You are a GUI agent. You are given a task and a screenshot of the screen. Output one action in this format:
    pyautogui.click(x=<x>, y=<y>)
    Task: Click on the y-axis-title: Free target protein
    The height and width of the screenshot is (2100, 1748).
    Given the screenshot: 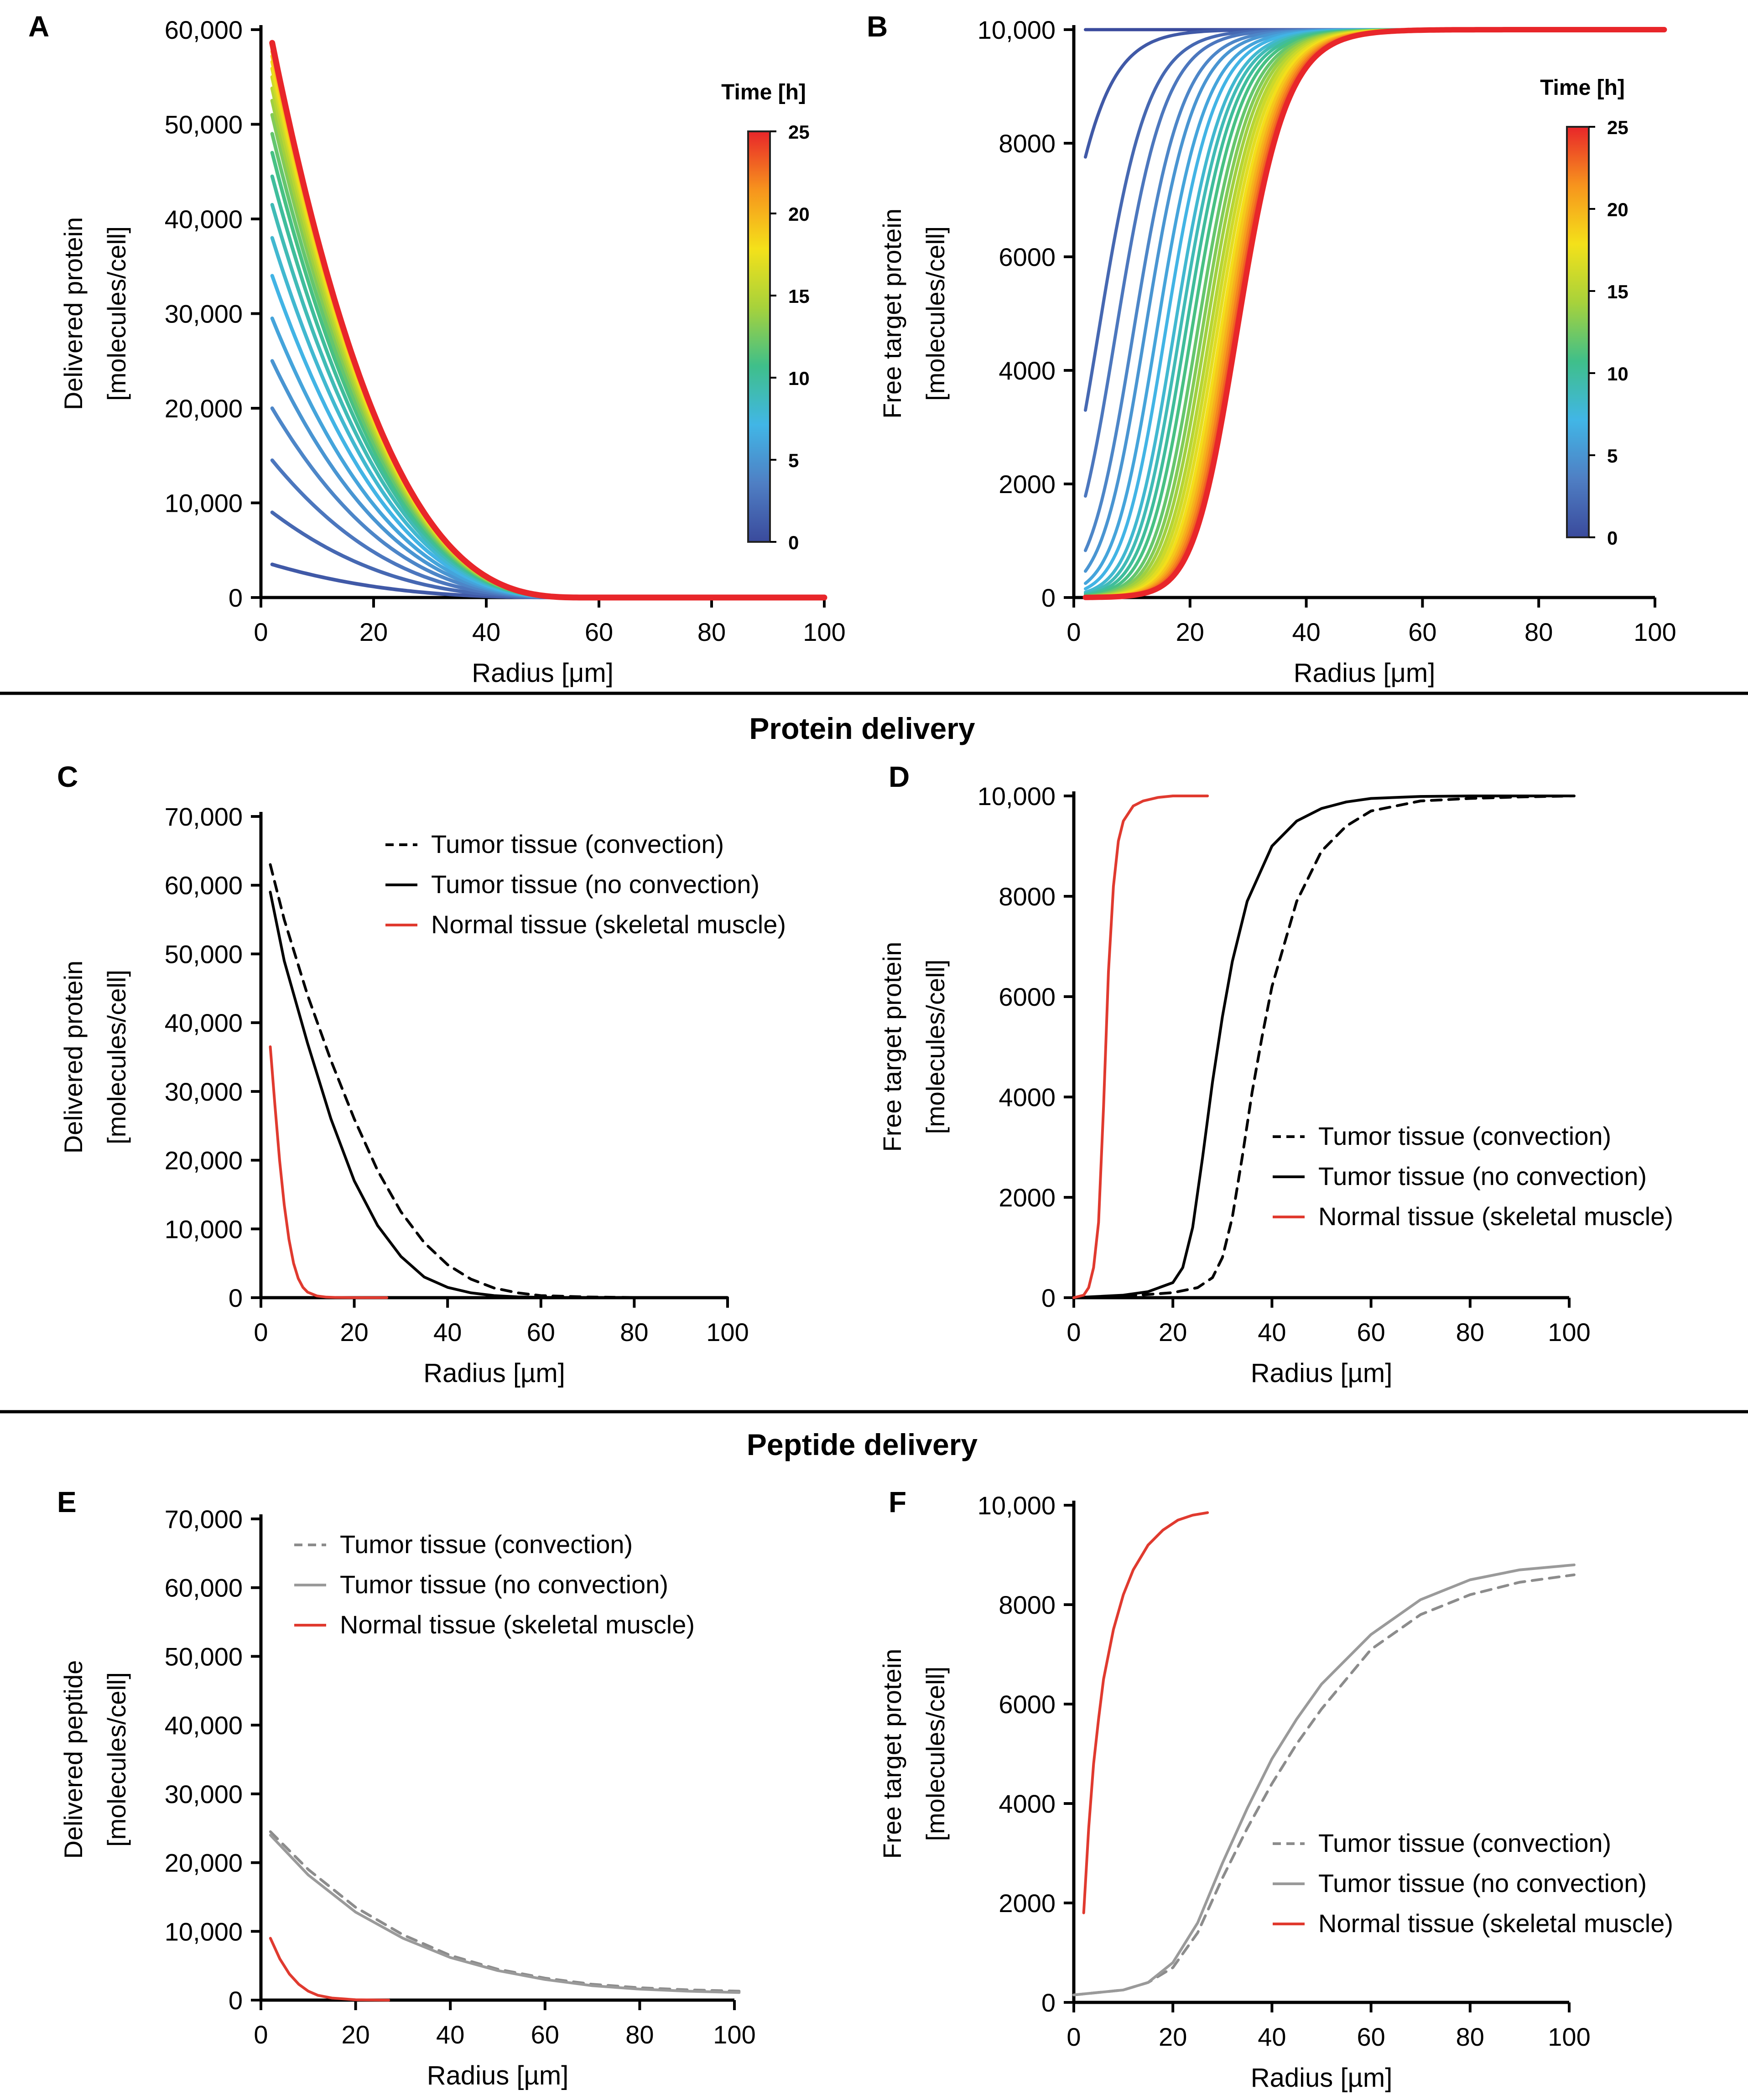 What is the action you would take?
    pyautogui.click(x=892, y=1754)
    